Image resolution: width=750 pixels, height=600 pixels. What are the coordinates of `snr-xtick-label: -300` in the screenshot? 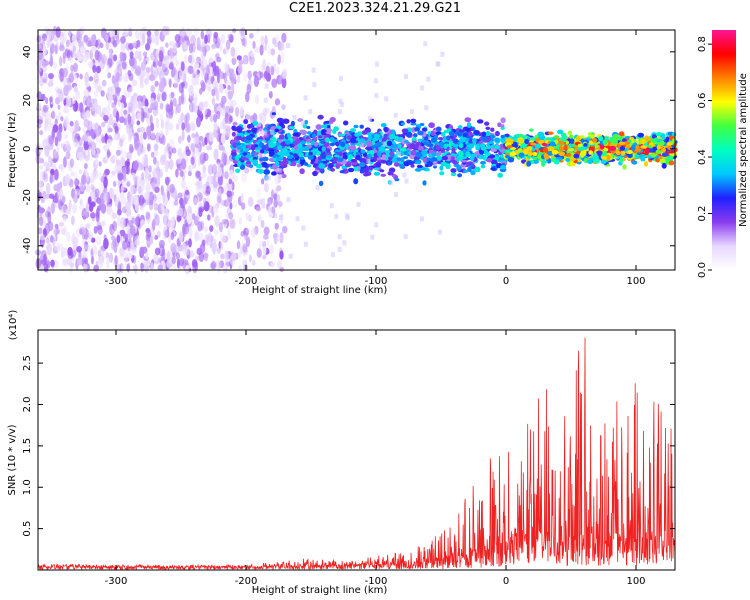 It's located at (116, 581).